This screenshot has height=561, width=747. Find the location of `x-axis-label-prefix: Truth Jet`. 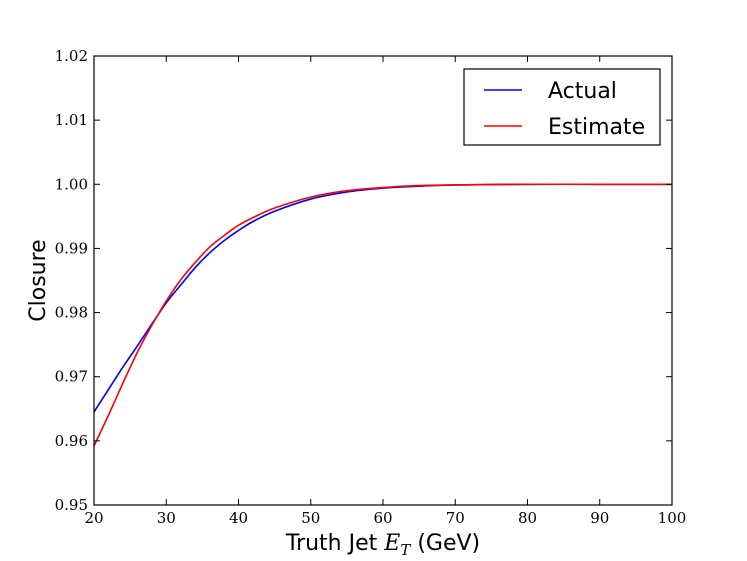

x-axis-label-prefix: Truth Jet is located at coordinates (334, 543).